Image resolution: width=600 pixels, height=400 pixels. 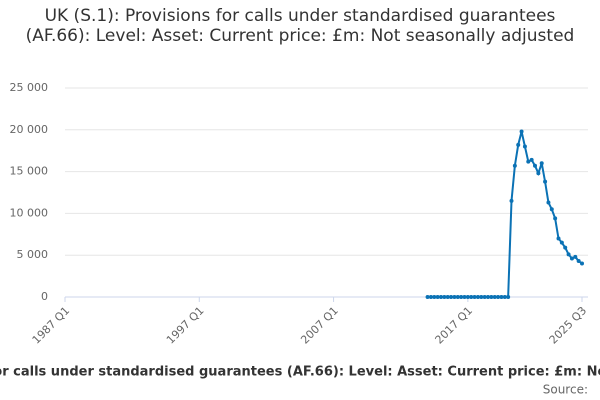 What do you see at coordinates (29, 212) in the screenshot?
I see `y-tick-label: 10 000` at bounding box center [29, 212].